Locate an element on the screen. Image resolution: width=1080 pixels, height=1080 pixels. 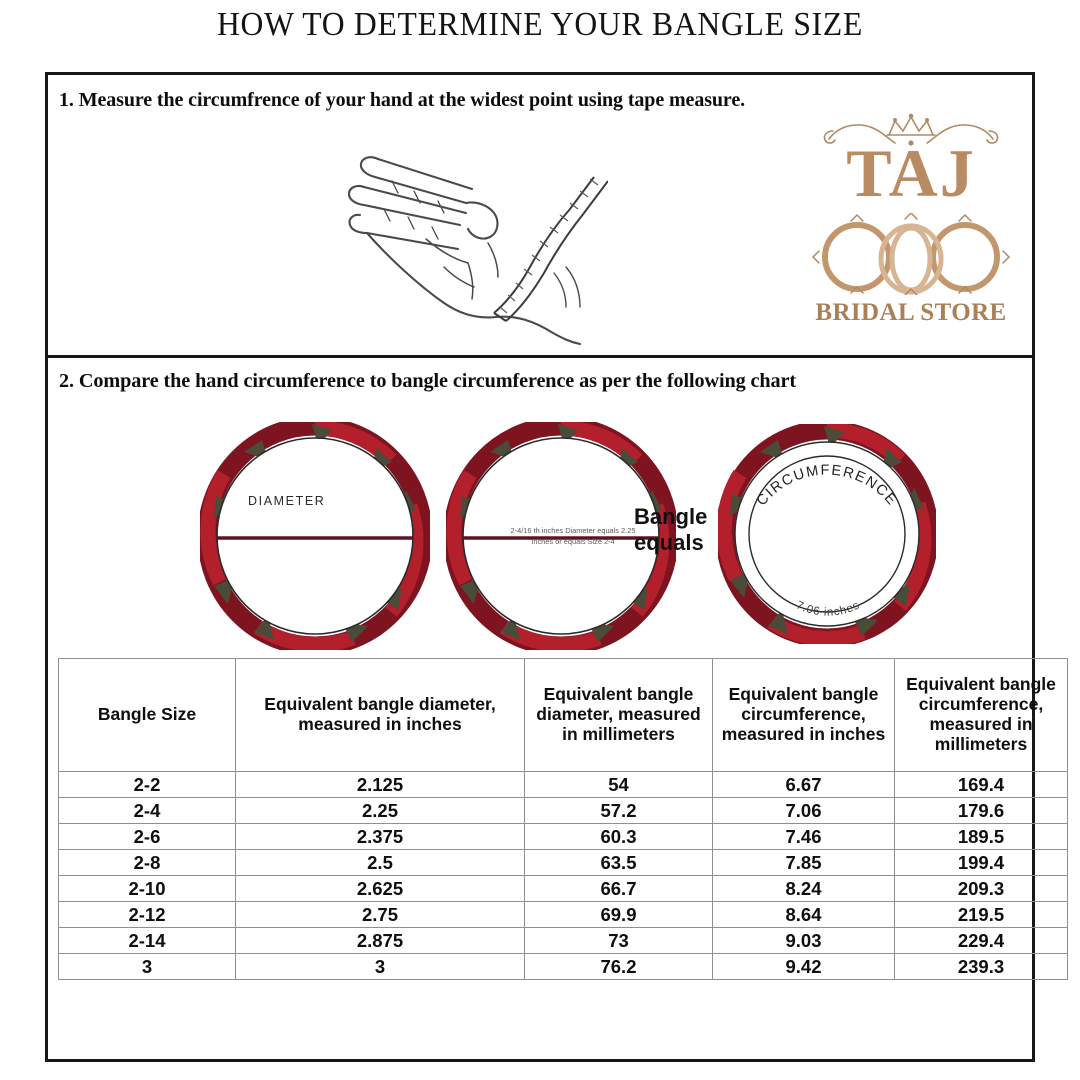
cell-diameter-millimeters: 69.9 is located at coordinates (618, 914).